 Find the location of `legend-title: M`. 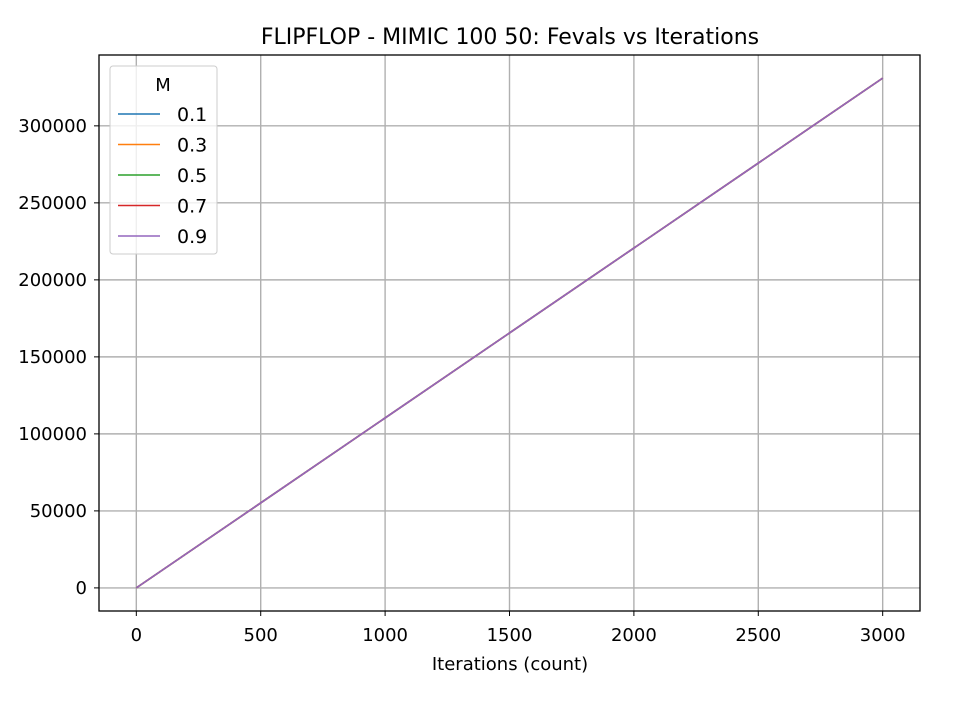

legend-title: M is located at coordinates (163, 85).